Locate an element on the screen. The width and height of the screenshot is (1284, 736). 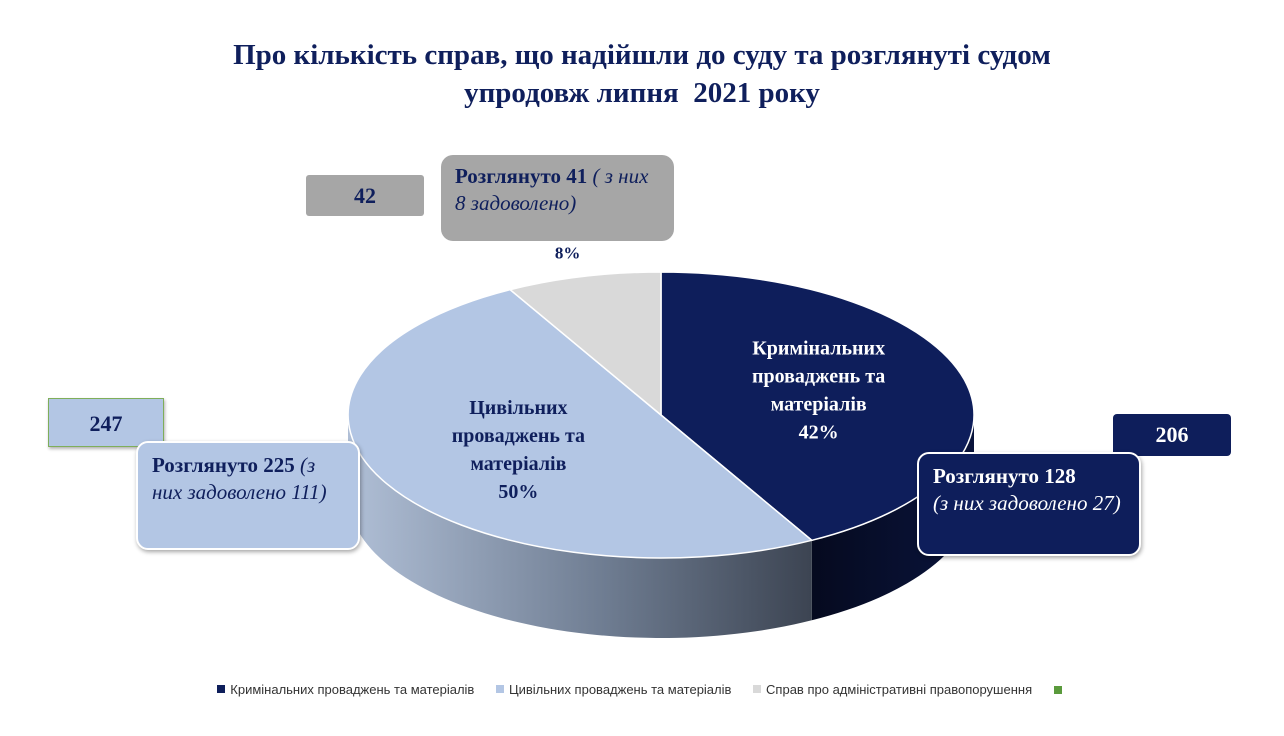
legend-item-empty is located at coordinates (1060, 688).